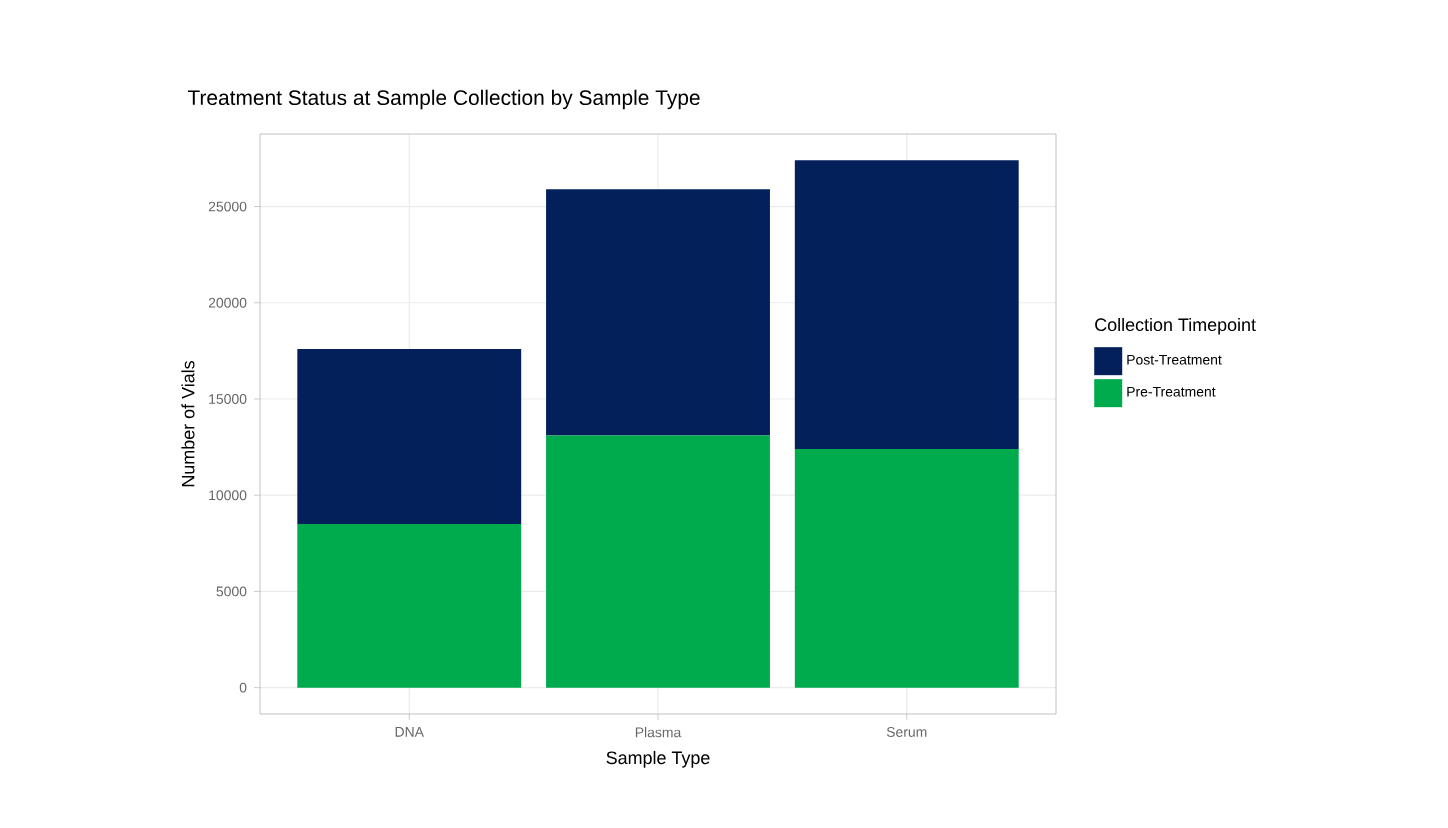  Describe the element at coordinates (188, 424) in the screenshot. I see `y-axis-title: Number of Vials` at that location.